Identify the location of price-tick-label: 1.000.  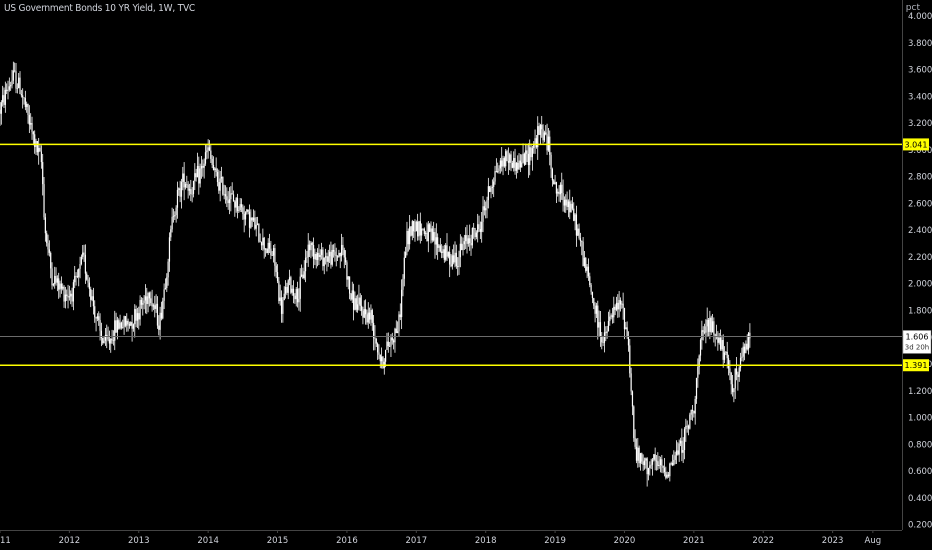
(920, 419).